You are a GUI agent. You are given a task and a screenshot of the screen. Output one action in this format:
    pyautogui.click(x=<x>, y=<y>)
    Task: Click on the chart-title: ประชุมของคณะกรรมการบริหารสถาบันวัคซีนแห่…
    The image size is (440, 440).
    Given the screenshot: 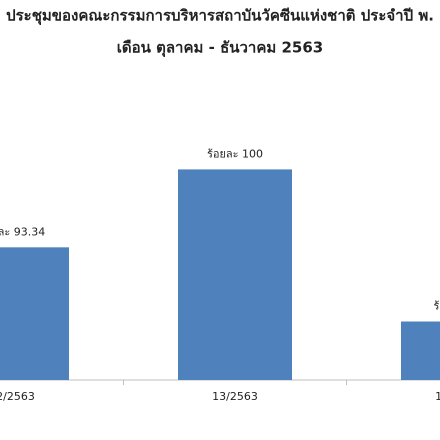 What is the action you would take?
    pyautogui.click(x=220, y=16)
    